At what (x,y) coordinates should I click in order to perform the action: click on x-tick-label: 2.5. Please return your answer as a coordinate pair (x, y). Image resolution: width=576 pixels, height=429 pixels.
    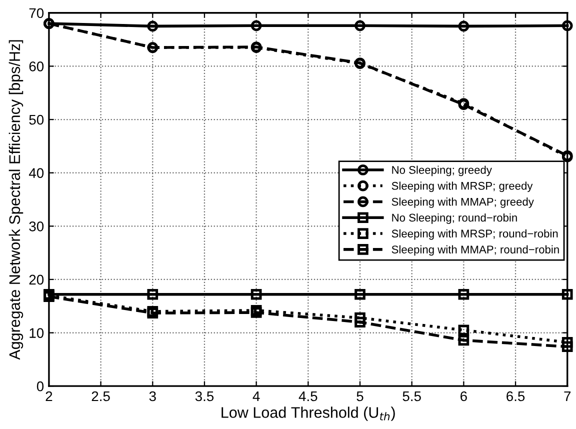
    Looking at the image, I should click on (101, 396).